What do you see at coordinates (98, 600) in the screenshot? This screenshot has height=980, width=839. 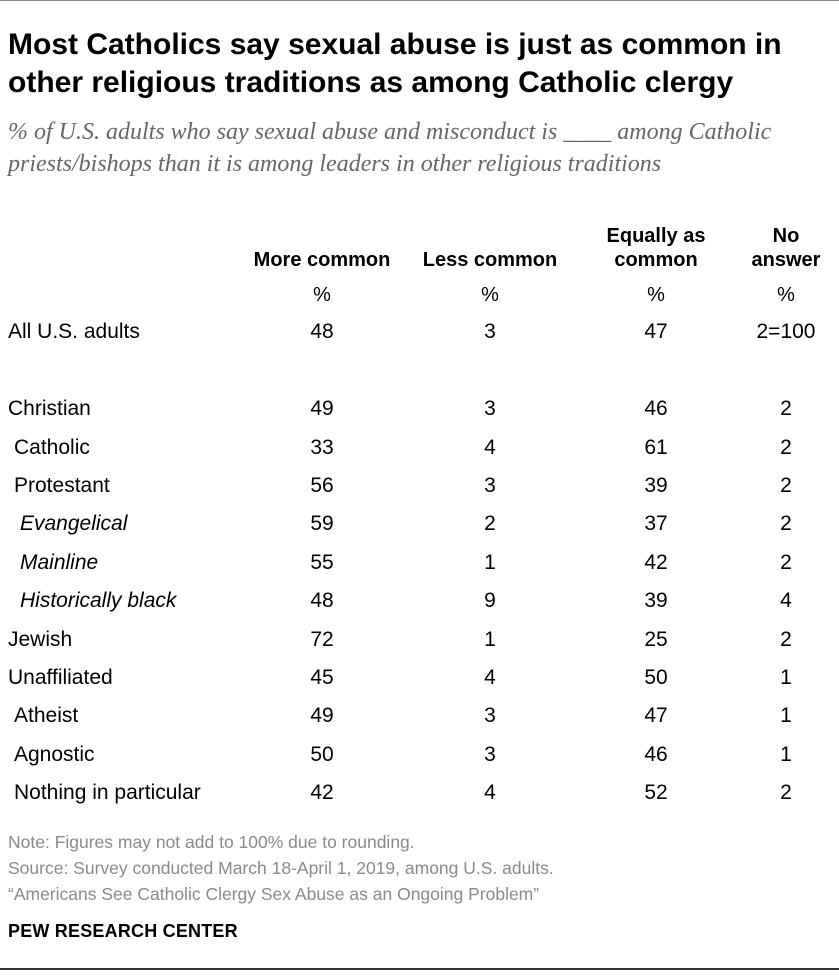 I see `row-label: Historically black` at bounding box center [98, 600].